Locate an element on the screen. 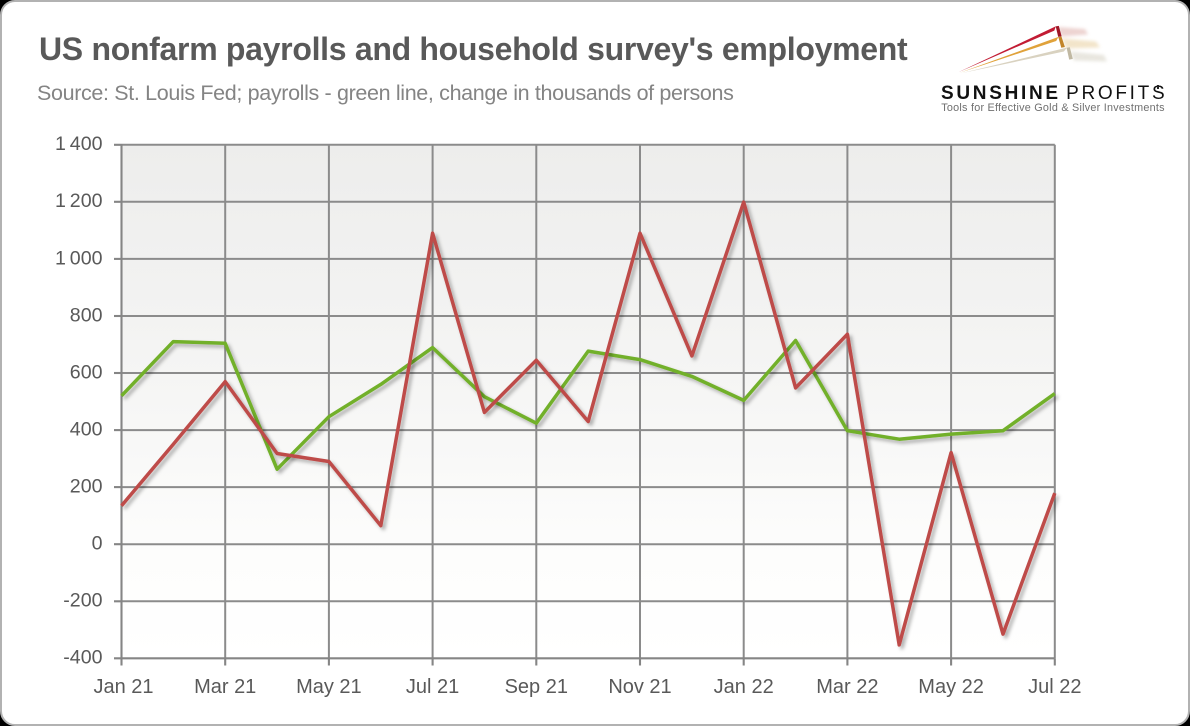  svg-text: -200 is located at coordinates (82, 601).